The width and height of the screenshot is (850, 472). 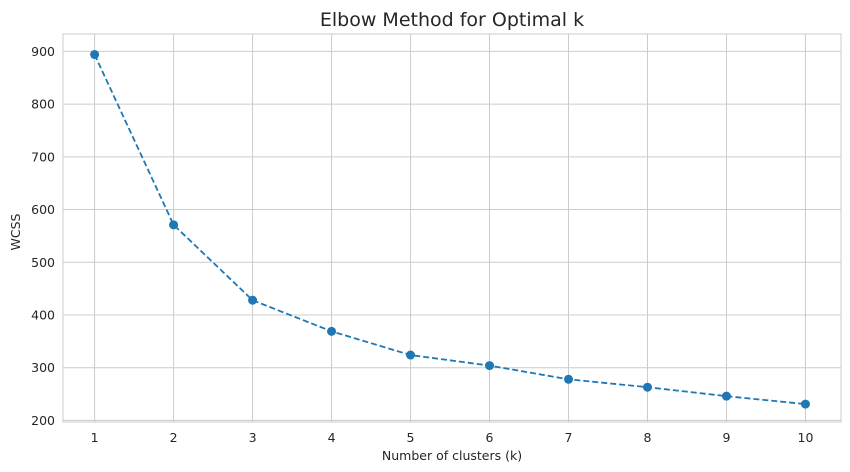 What do you see at coordinates (43, 51) in the screenshot?
I see `y-tick-label: 900` at bounding box center [43, 51].